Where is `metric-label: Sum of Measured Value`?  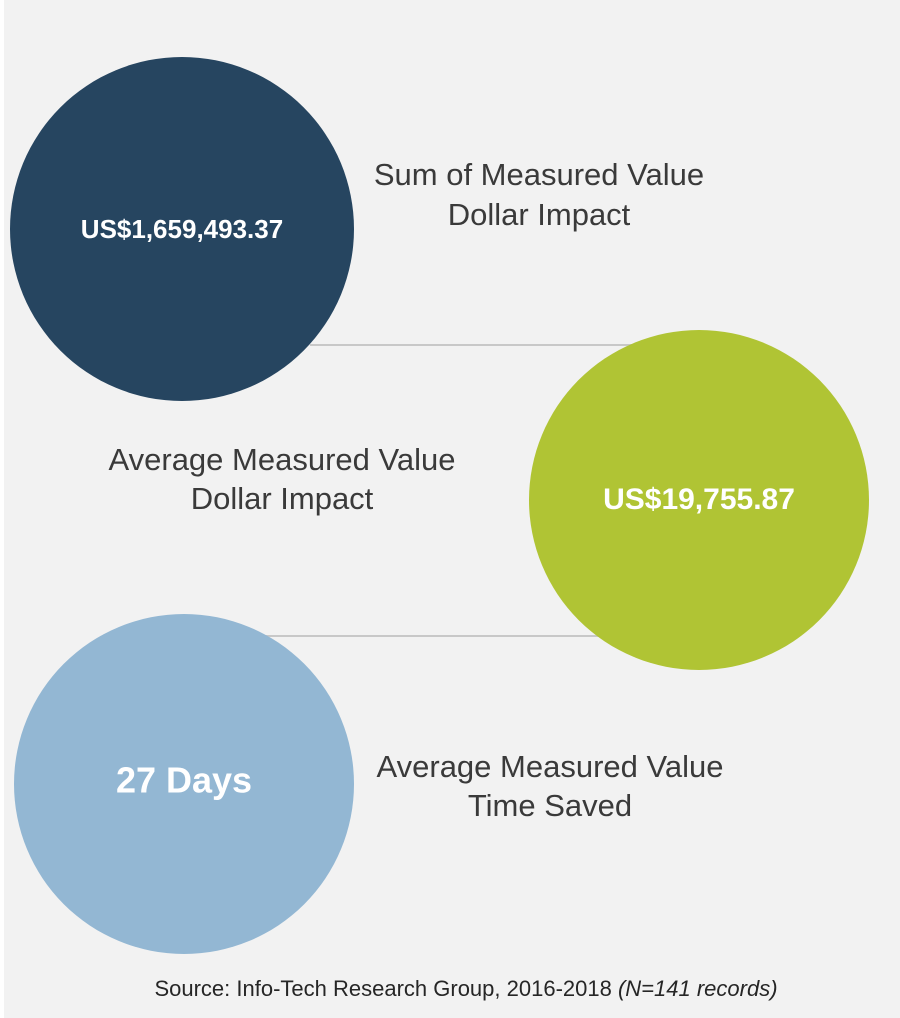
metric-label: Sum of Measured Value is located at coordinates (539, 174).